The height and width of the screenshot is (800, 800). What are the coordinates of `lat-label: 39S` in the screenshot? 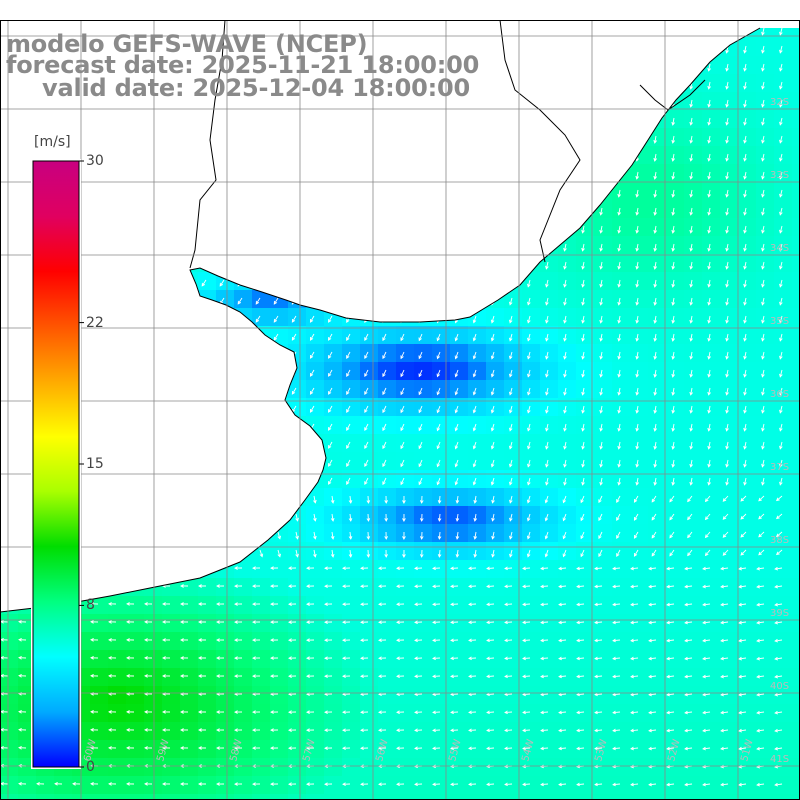 It's located at (779, 613).